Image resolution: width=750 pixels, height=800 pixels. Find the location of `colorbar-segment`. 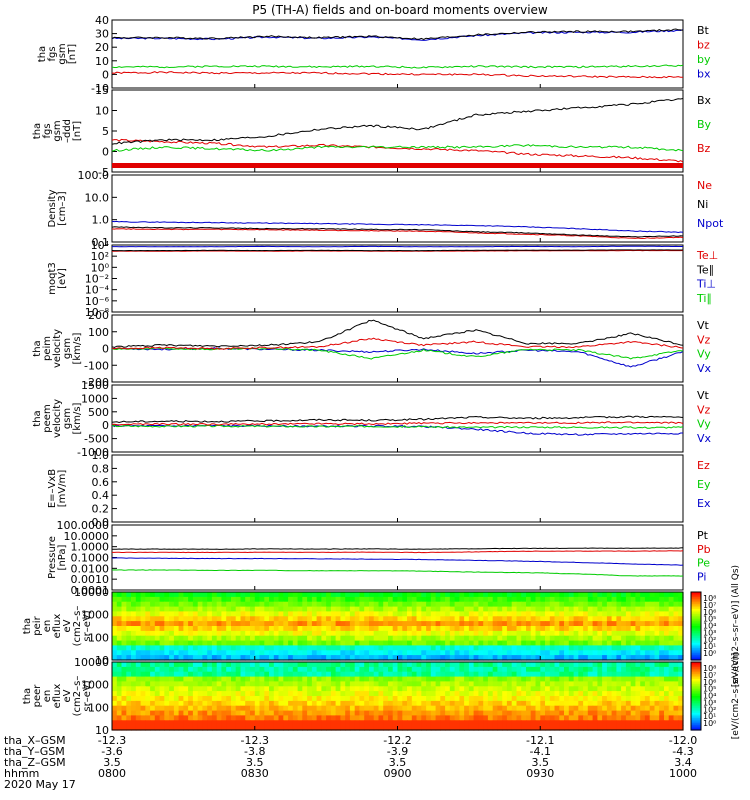

colorbar-segment is located at coordinates (696, 618).